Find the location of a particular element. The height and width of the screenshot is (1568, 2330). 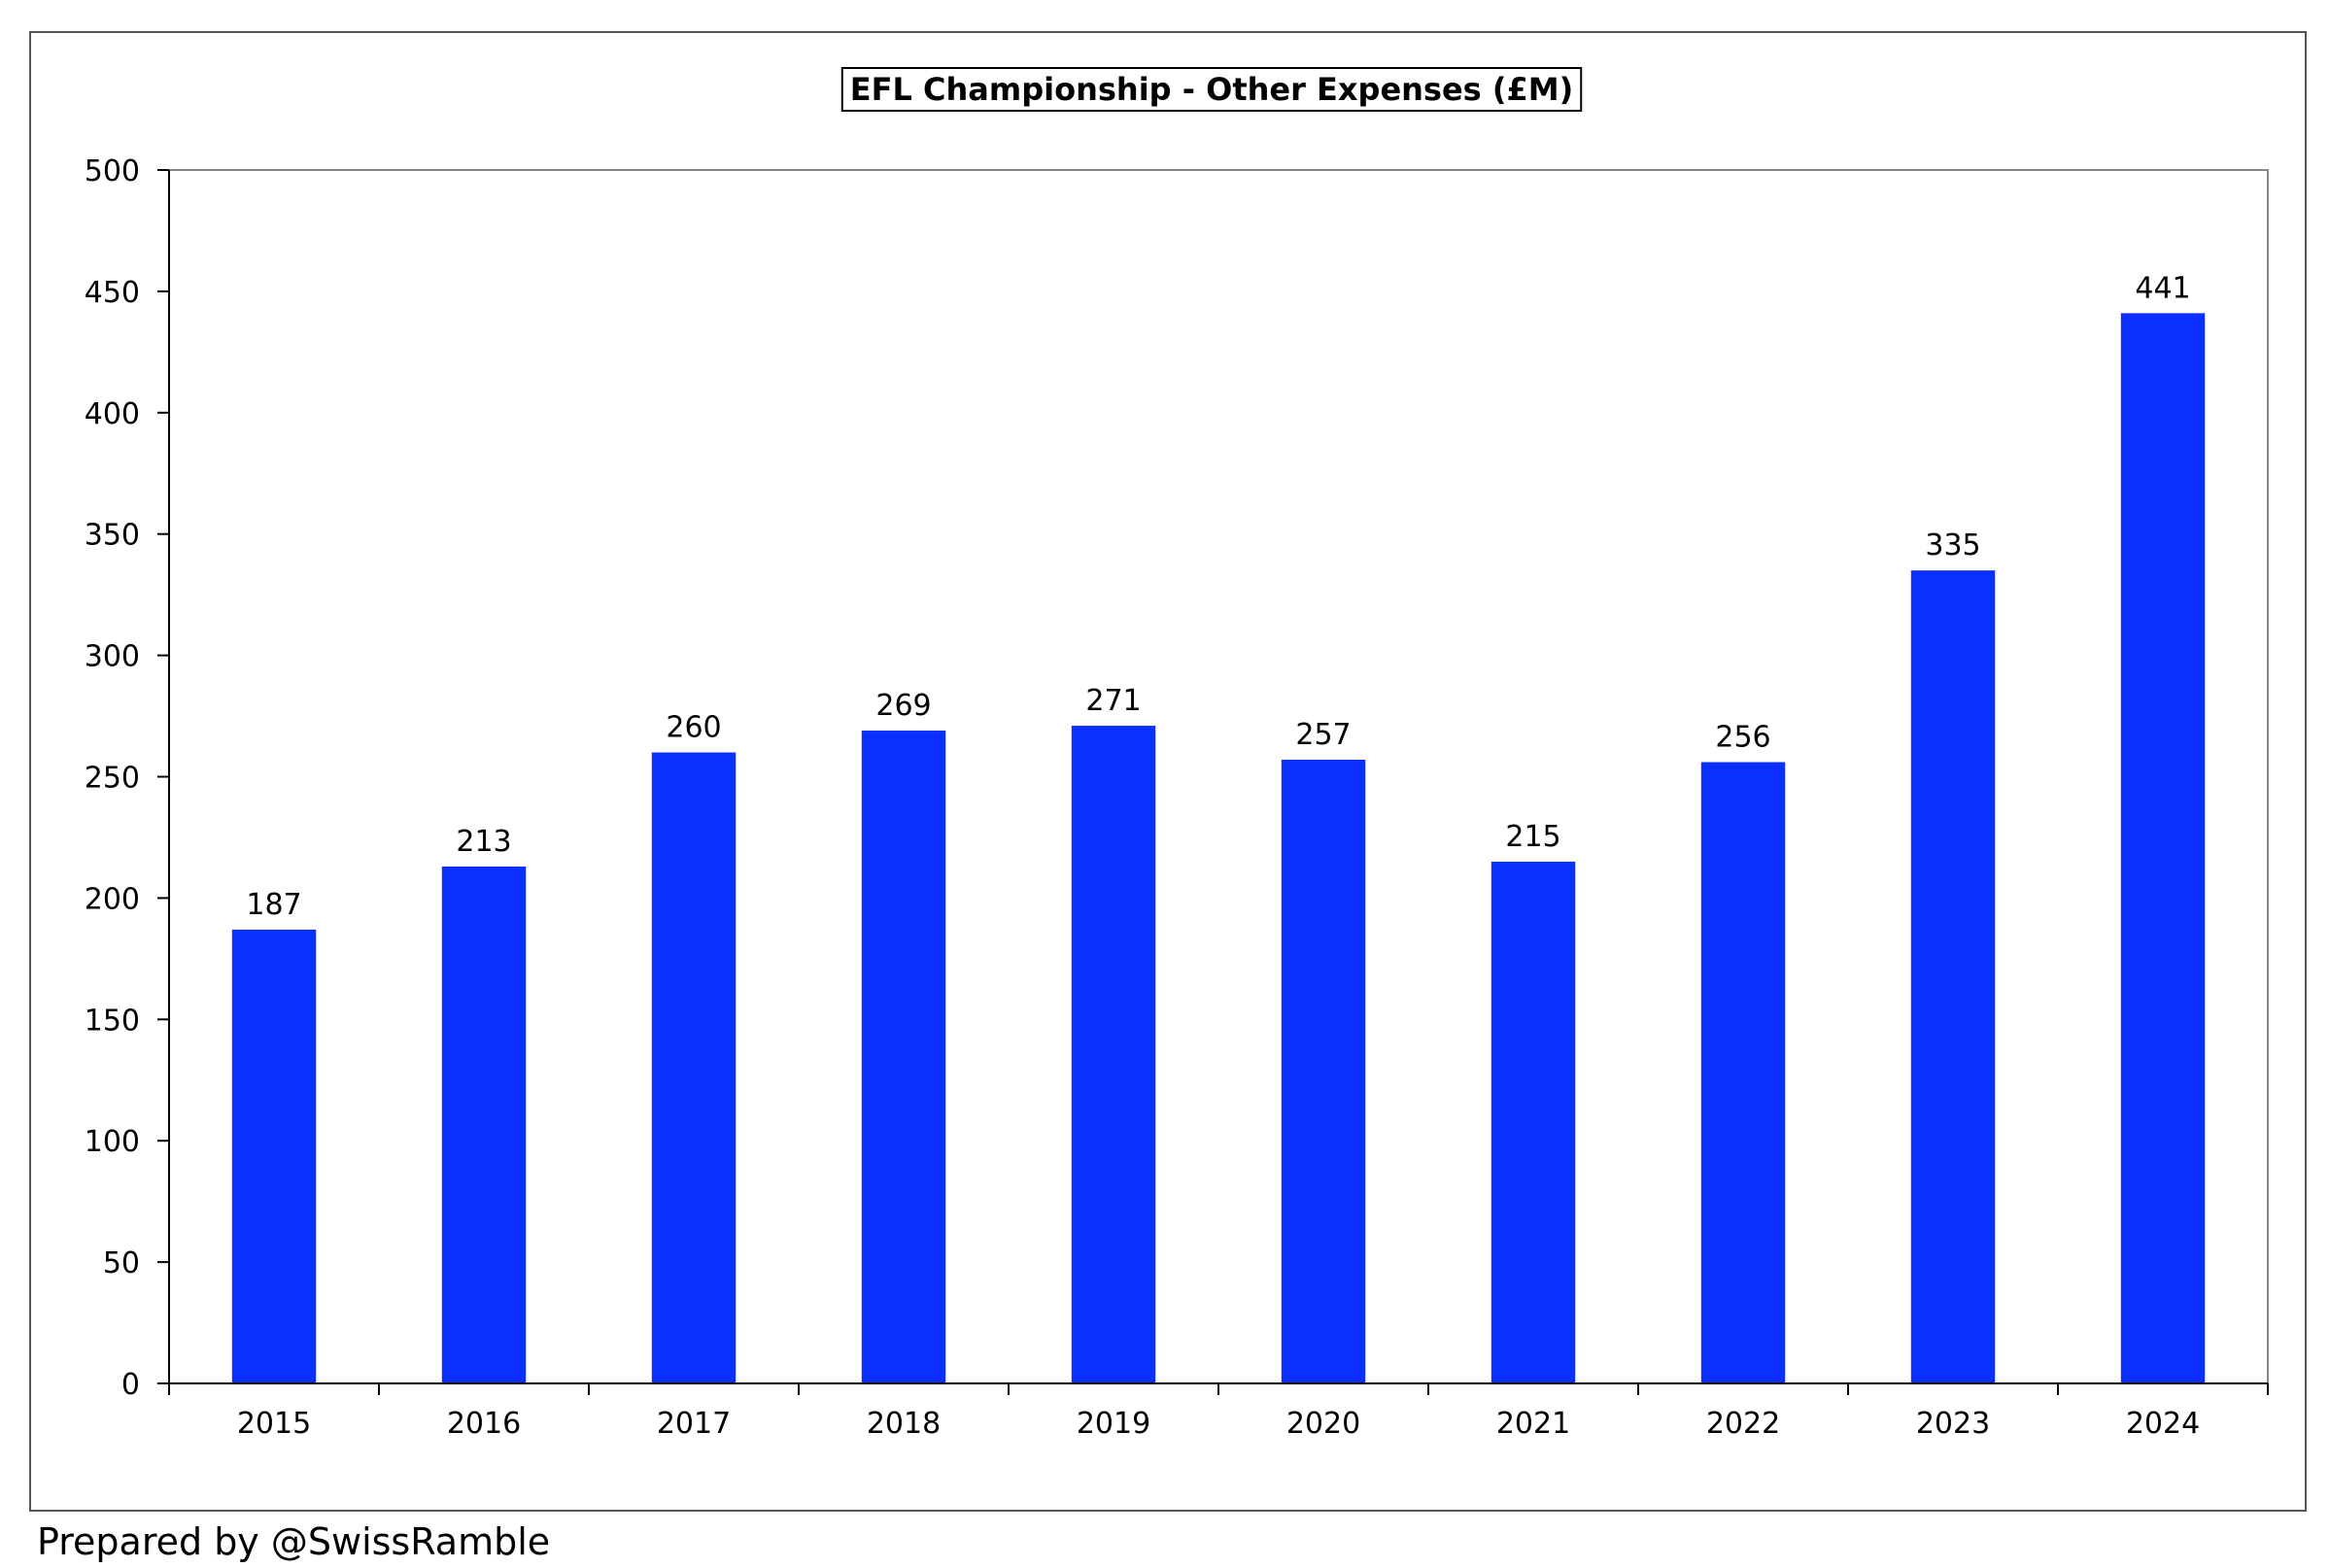

y-tick-label: 250 is located at coordinates (112, 779).